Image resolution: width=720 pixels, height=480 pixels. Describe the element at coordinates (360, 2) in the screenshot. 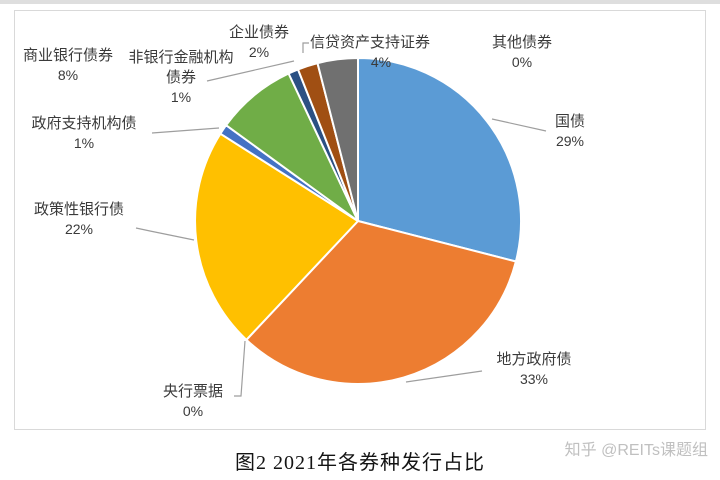

I see `top-strip` at that location.